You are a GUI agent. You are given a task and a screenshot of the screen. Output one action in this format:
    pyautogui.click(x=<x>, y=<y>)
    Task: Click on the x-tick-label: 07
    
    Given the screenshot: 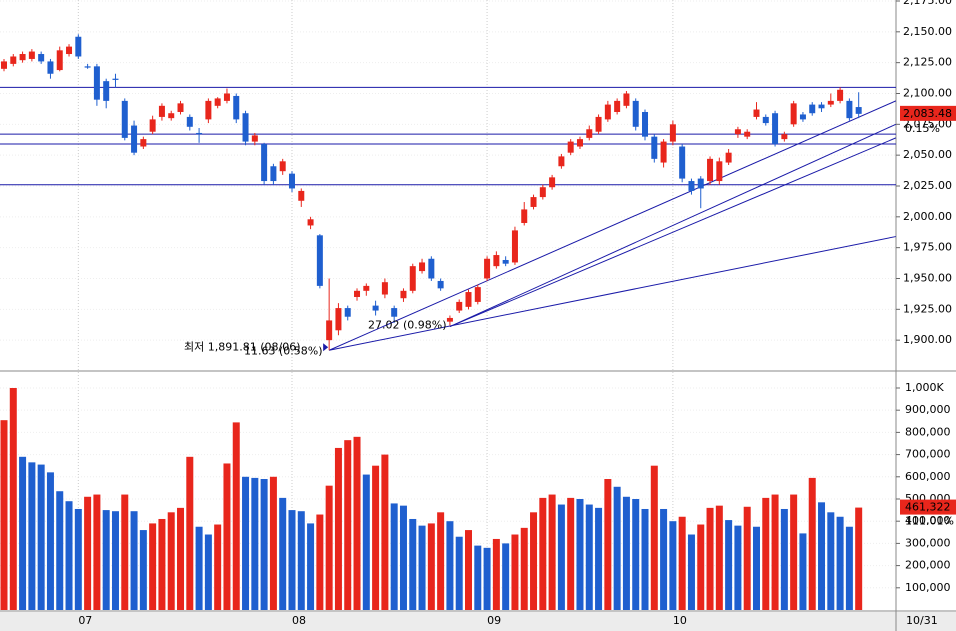 What is the action you would take?
    pyautogui.click(x=85, y=620)
    